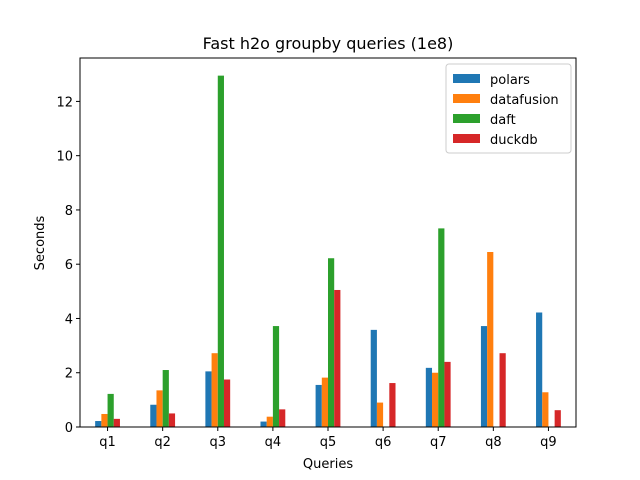 The width and height of the screenshot is (640, 480). Describe the element at coordinates (337, 358) in the screenshot. I see `bar-duckdb-q5` at that location.